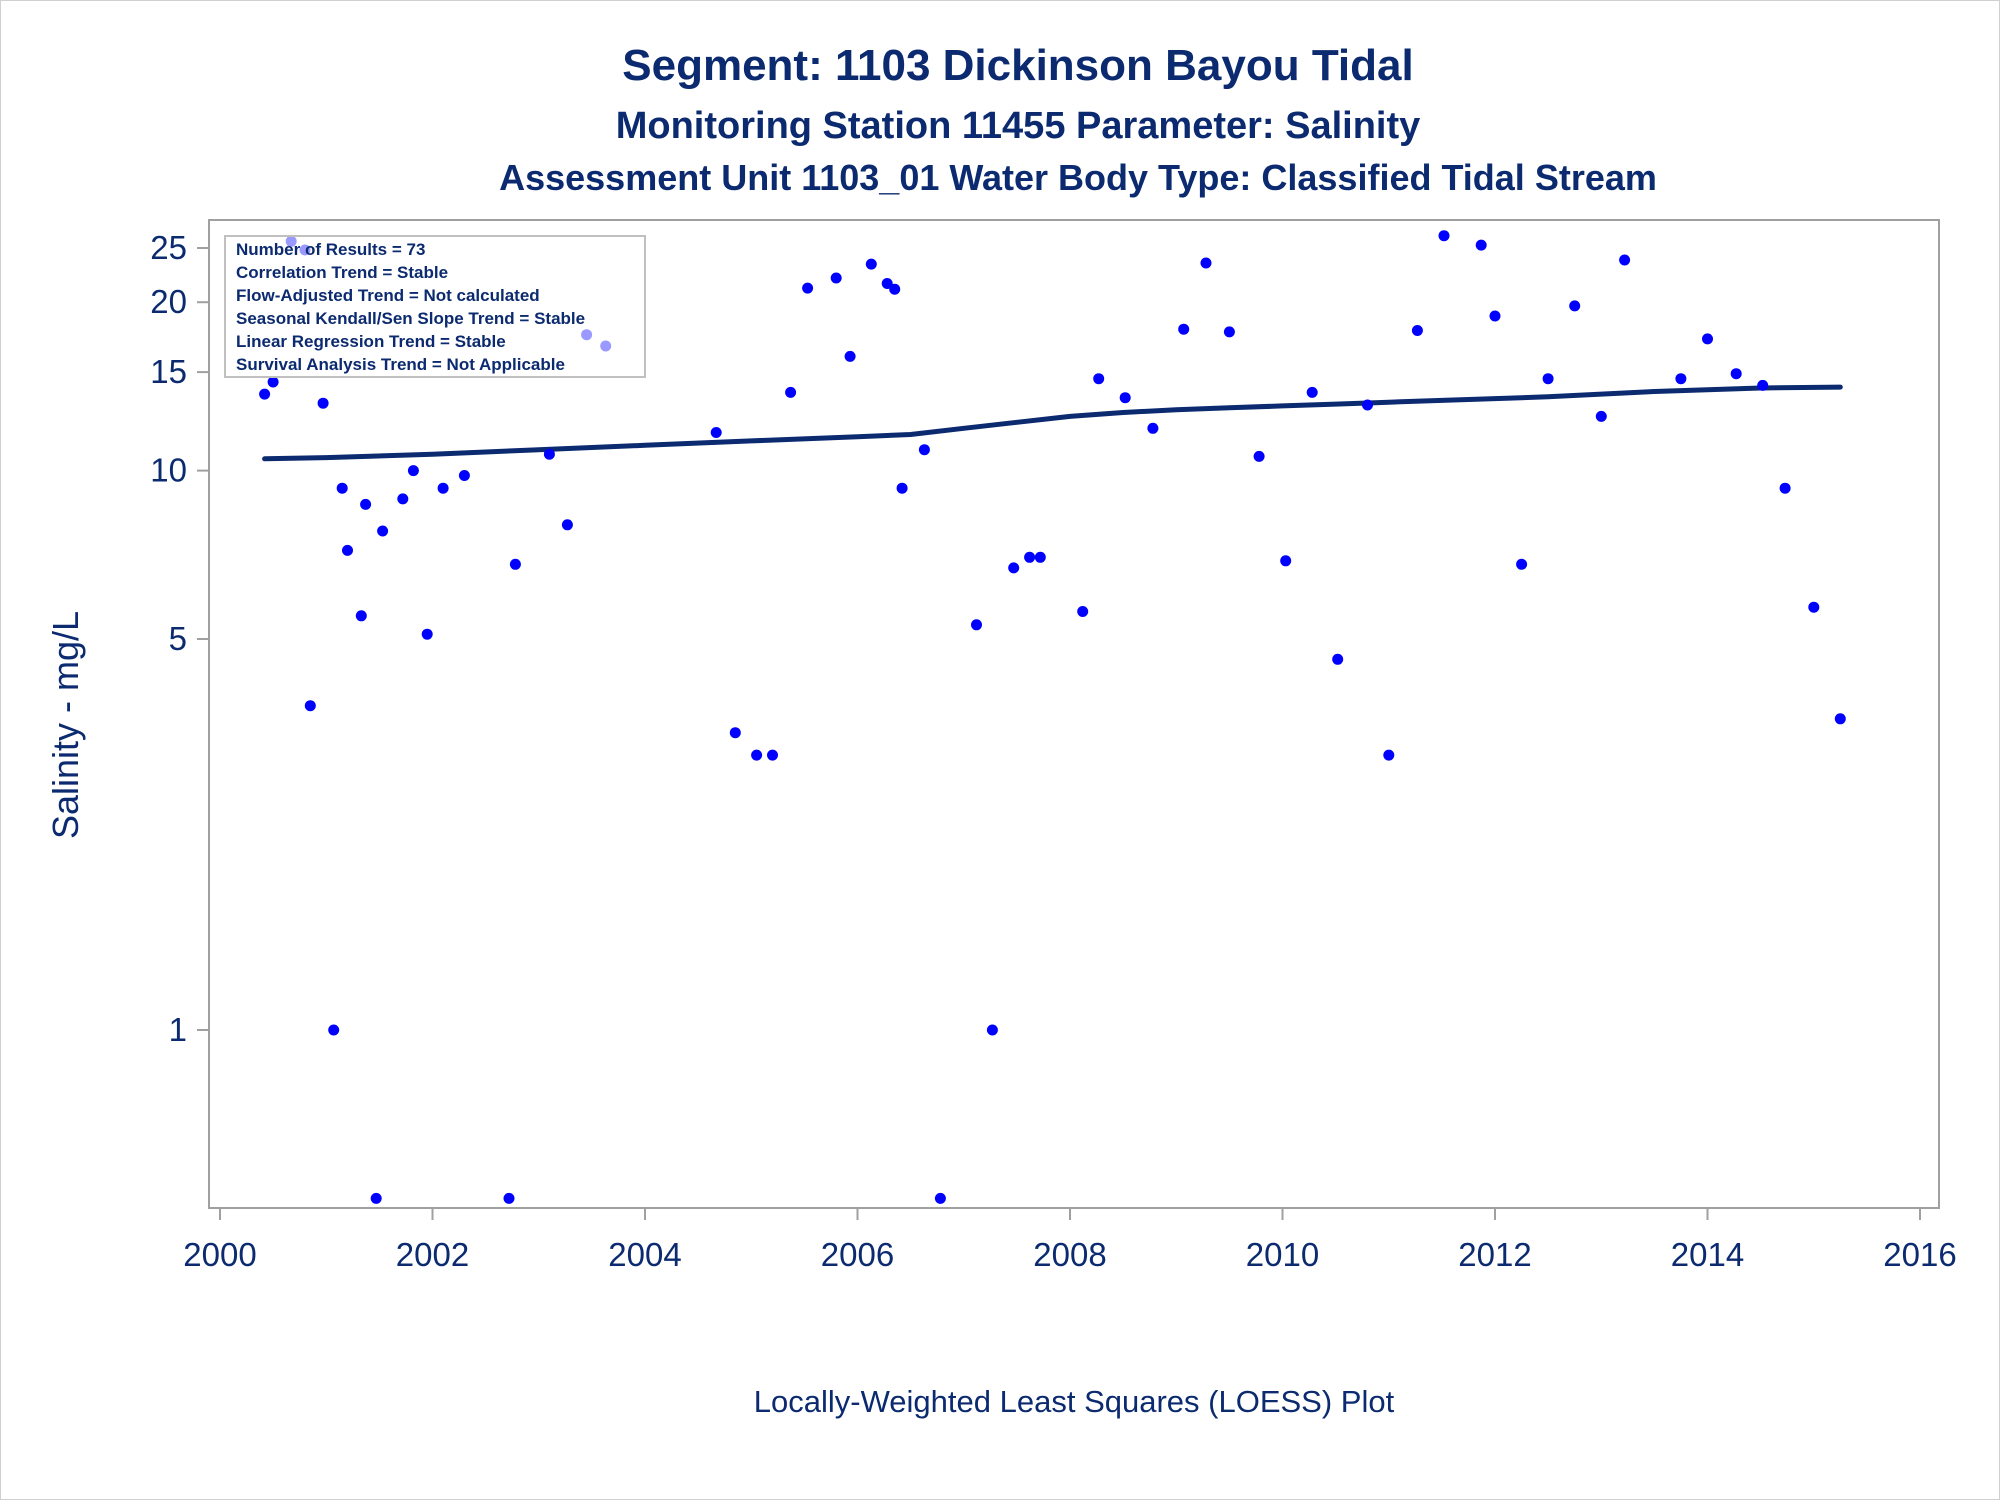 The height and width of the screenshot is (1500, 2000). I want to click on stats-line-results: Number of Results = 73, so click(330, 249).